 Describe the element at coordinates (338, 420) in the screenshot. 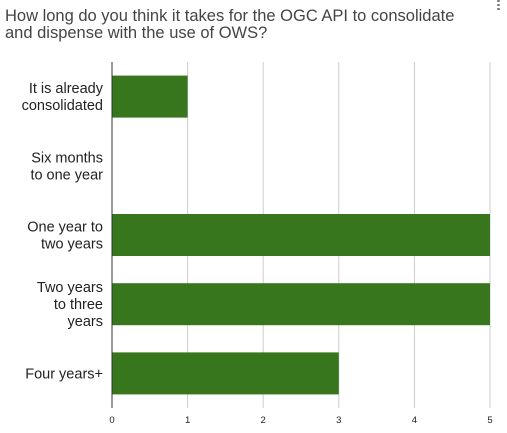

I see `x-tick-label: 3` at that location.